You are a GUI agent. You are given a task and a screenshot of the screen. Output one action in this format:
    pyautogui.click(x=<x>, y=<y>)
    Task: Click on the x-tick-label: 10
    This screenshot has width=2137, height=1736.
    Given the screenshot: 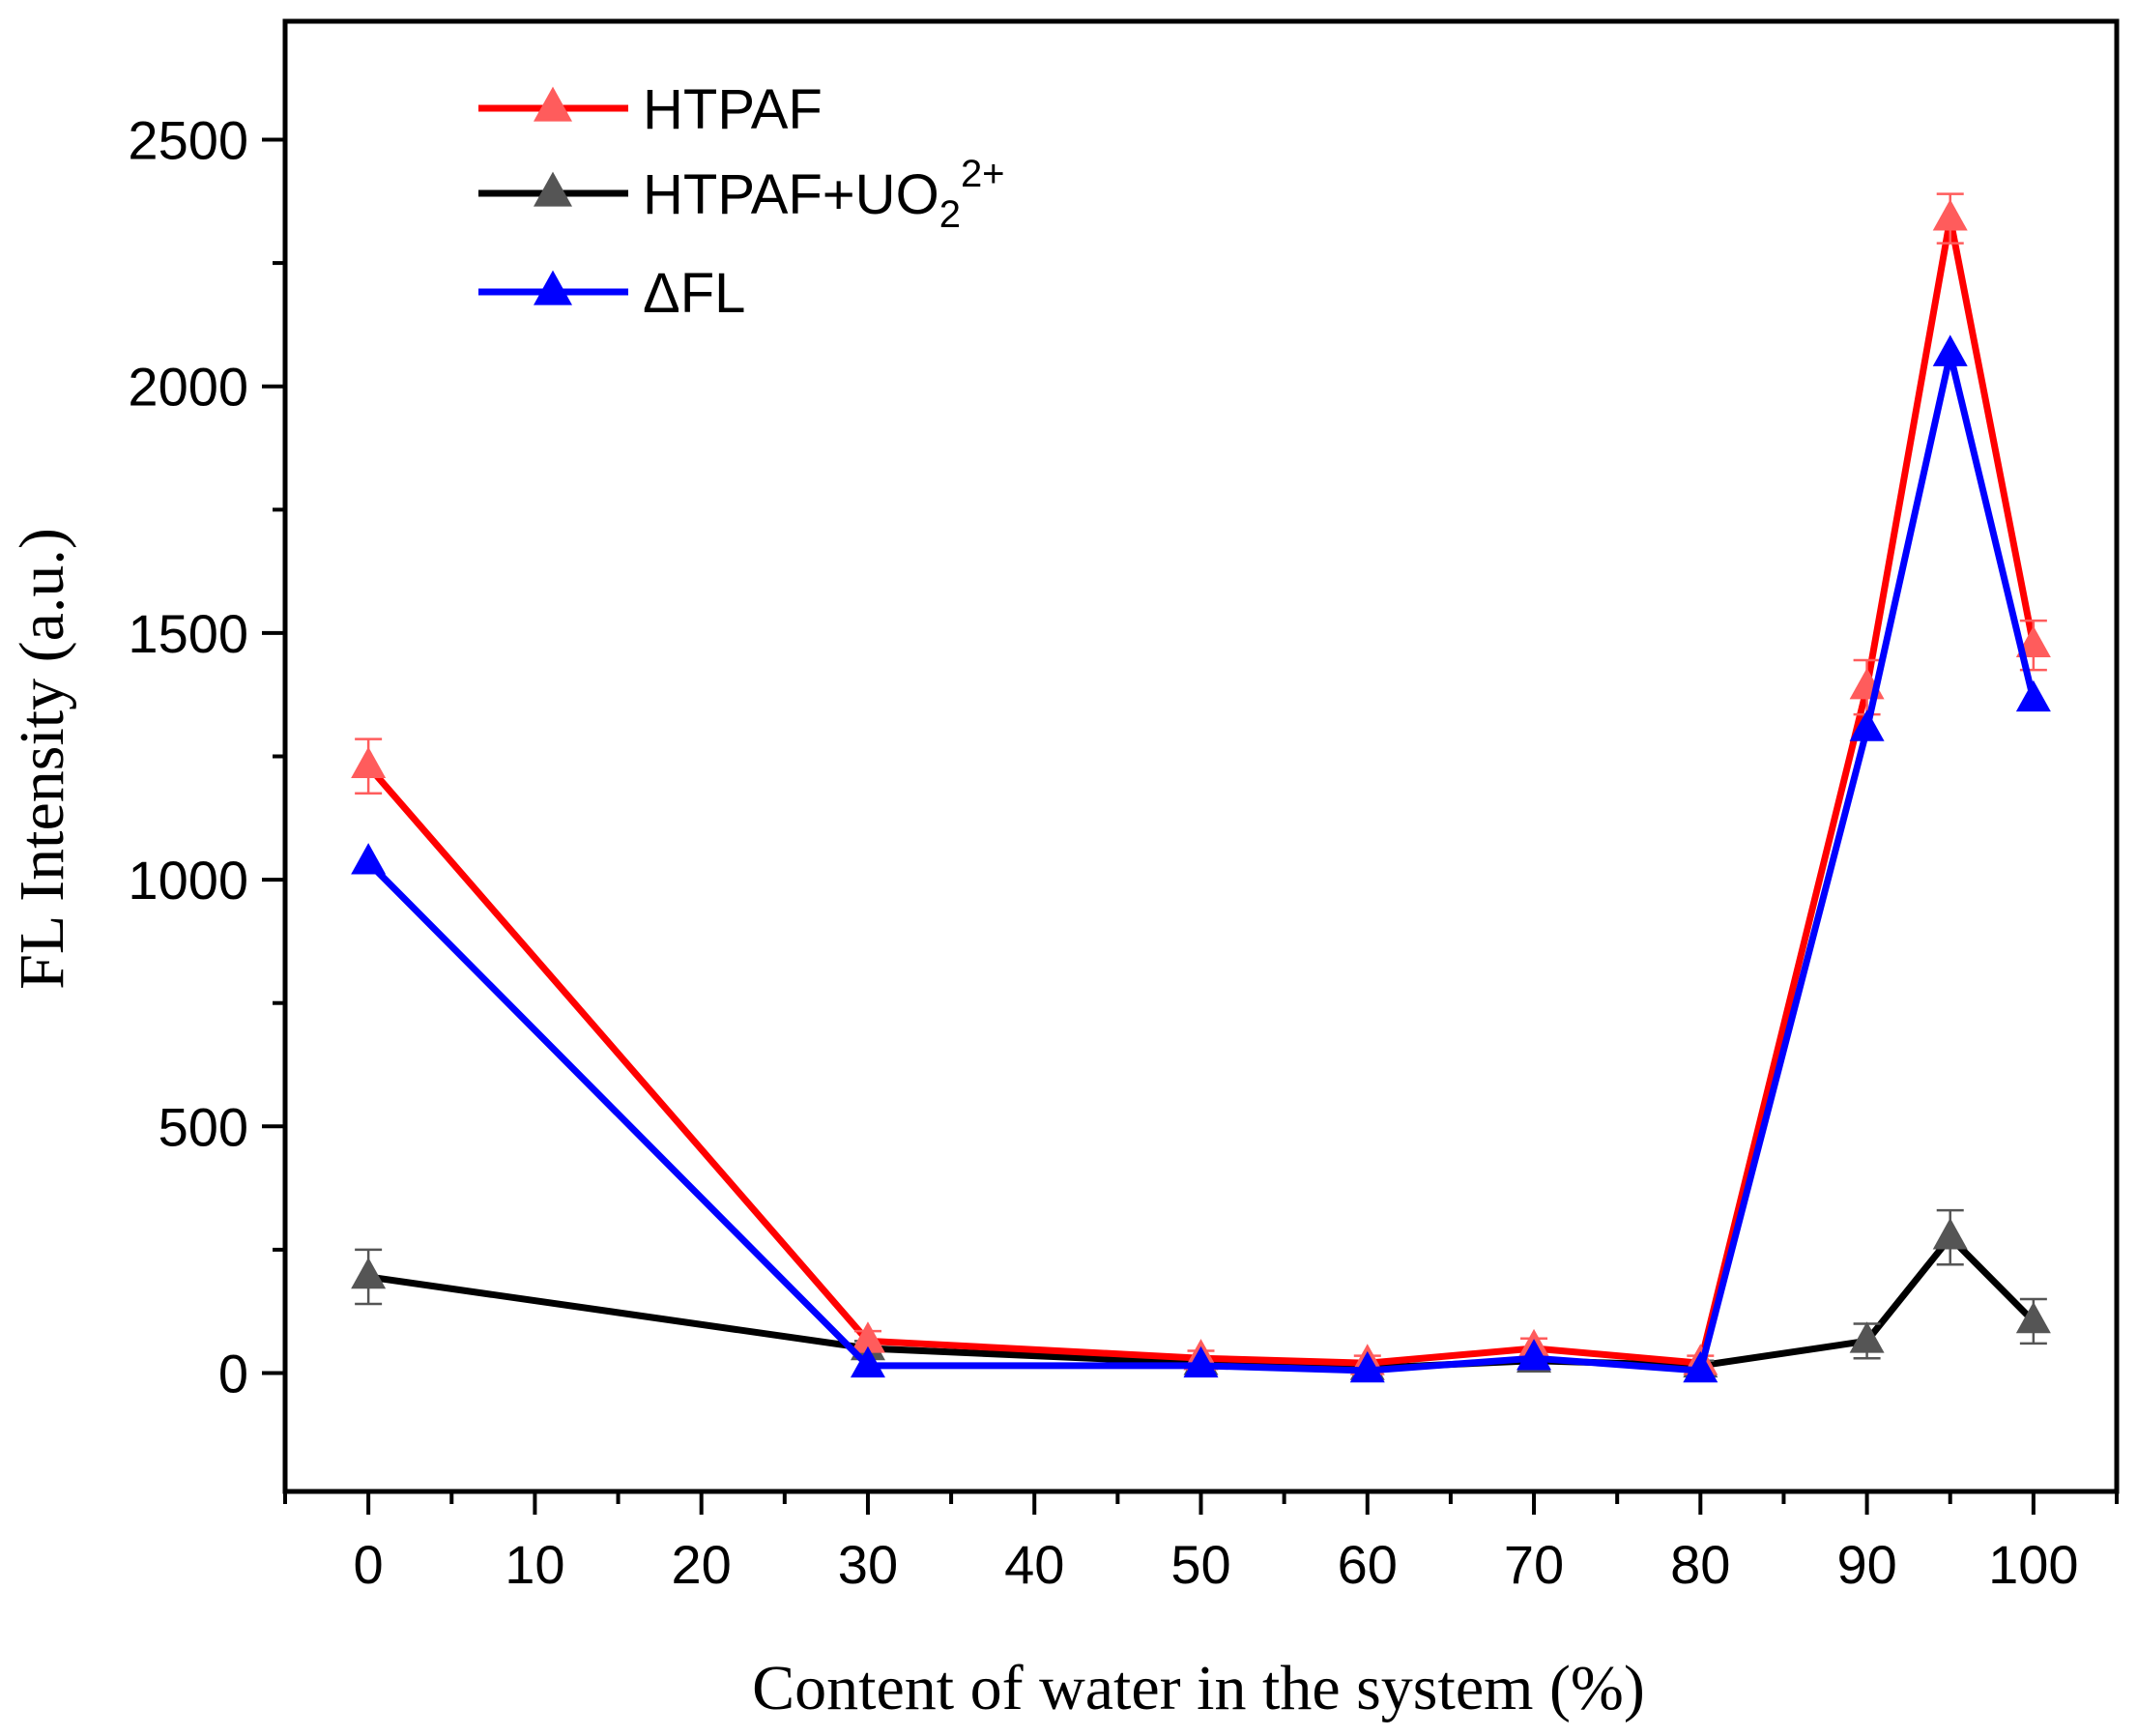 What is the action you would take?
    pyautogui.click(x=535, y=1564)
    